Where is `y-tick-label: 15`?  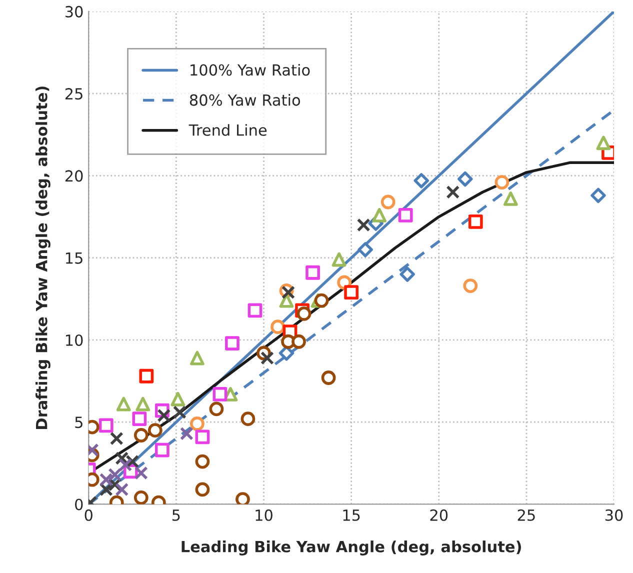 y-tick-label: 15 is located at coordinates (74, 258).